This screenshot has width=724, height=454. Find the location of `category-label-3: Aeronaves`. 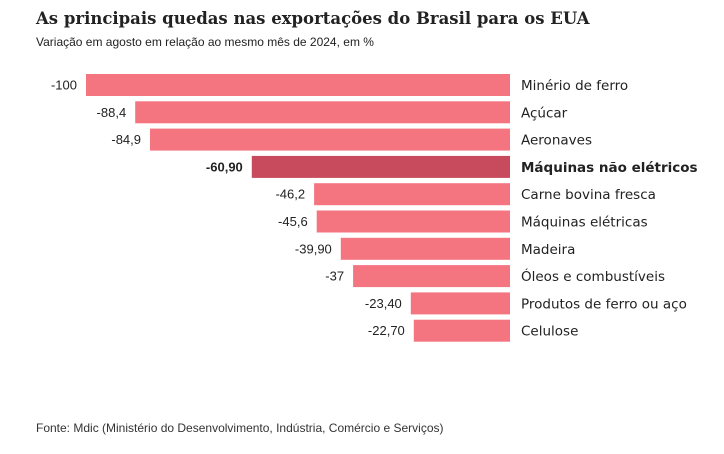

category-label-3: Aeronaves is located at coordinates (556, 141).